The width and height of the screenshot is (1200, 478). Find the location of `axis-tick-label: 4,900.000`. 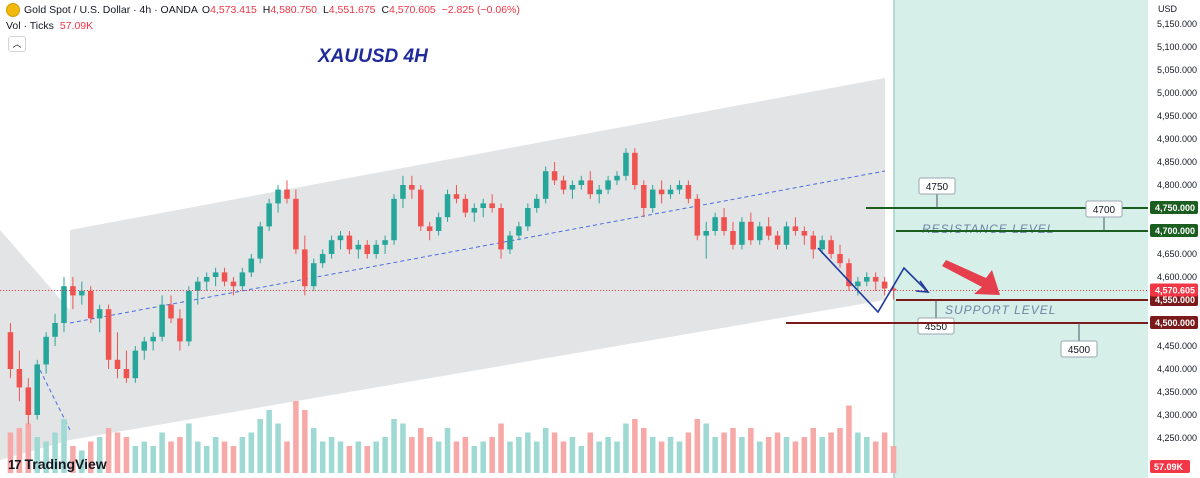

axis-tick-label: 4,900.000 is located at coordinates (1177, 139).